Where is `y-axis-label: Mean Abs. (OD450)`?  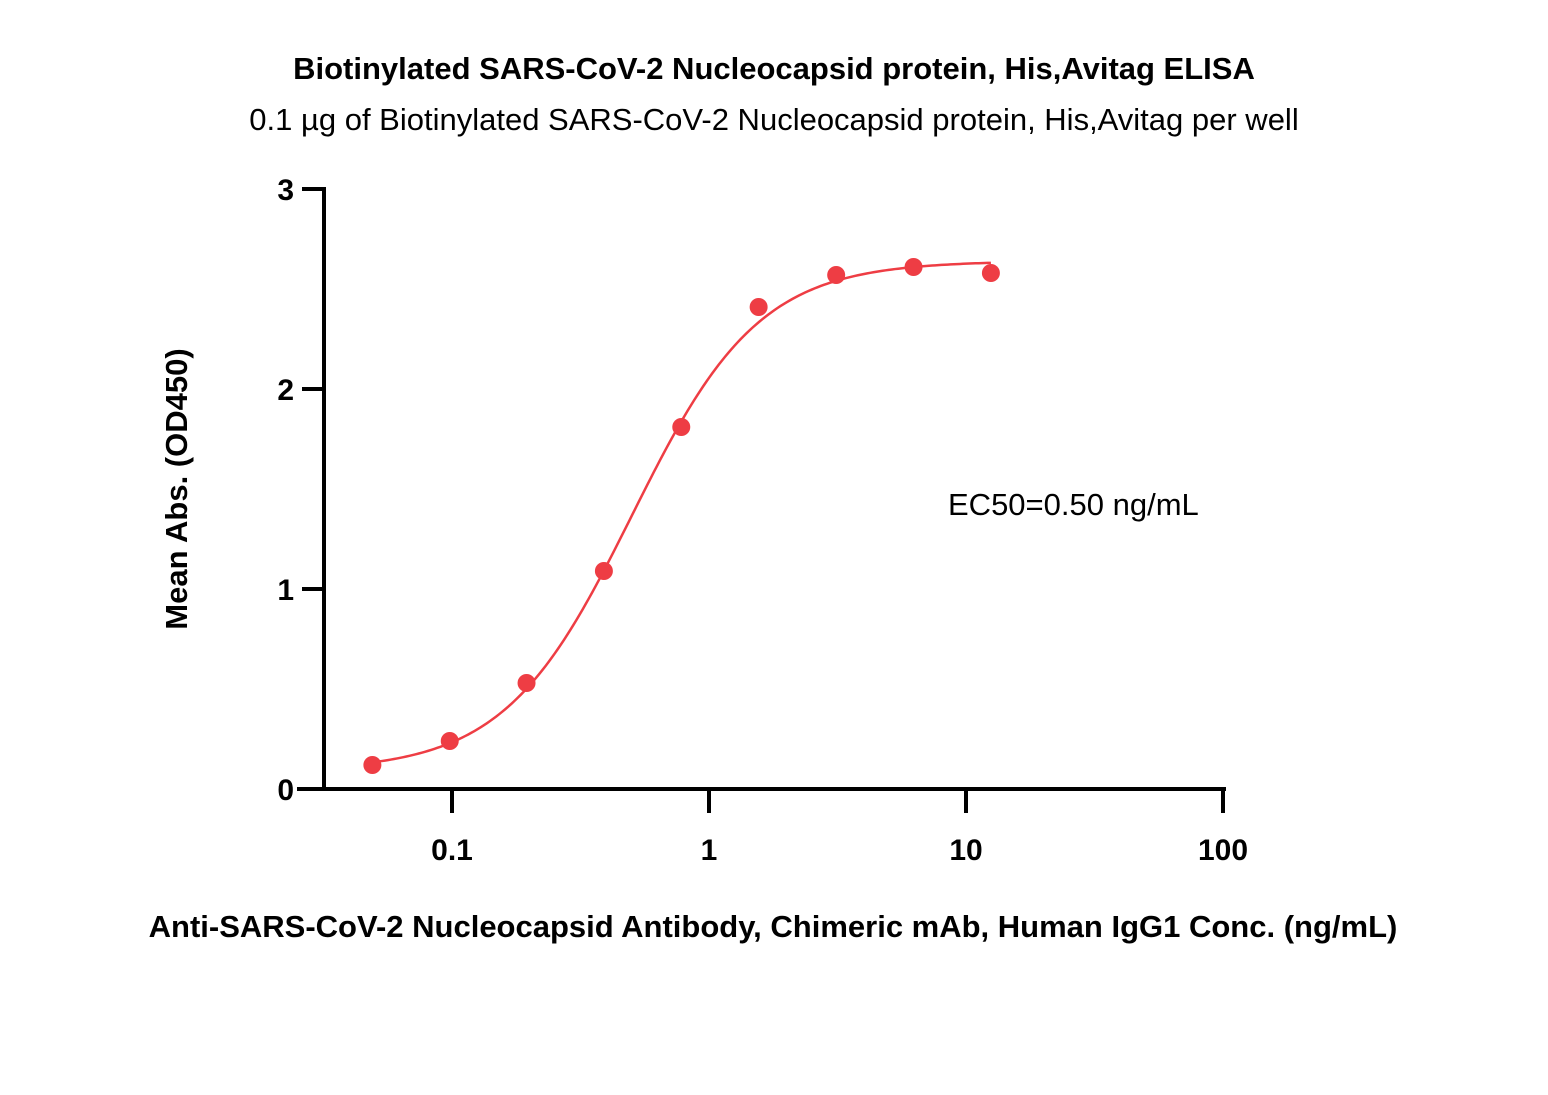
y-axis-label: Mean Abs. (OD450) is located at coordinates (176, 488).